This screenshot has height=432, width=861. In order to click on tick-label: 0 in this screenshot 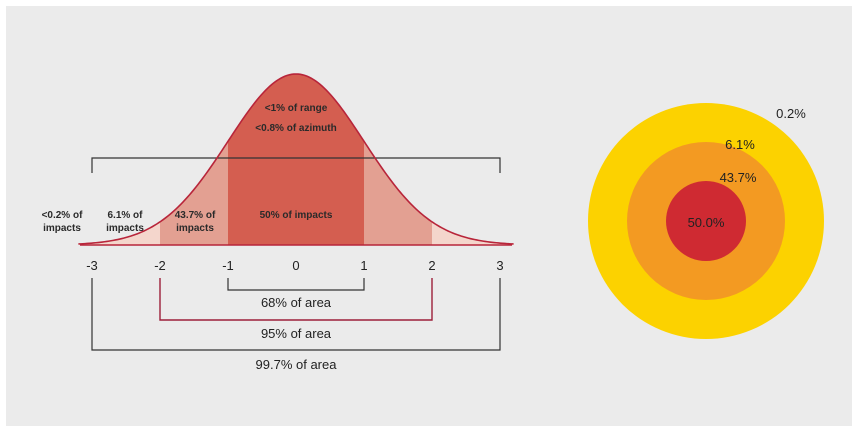, I will do `click(295, 265)`.